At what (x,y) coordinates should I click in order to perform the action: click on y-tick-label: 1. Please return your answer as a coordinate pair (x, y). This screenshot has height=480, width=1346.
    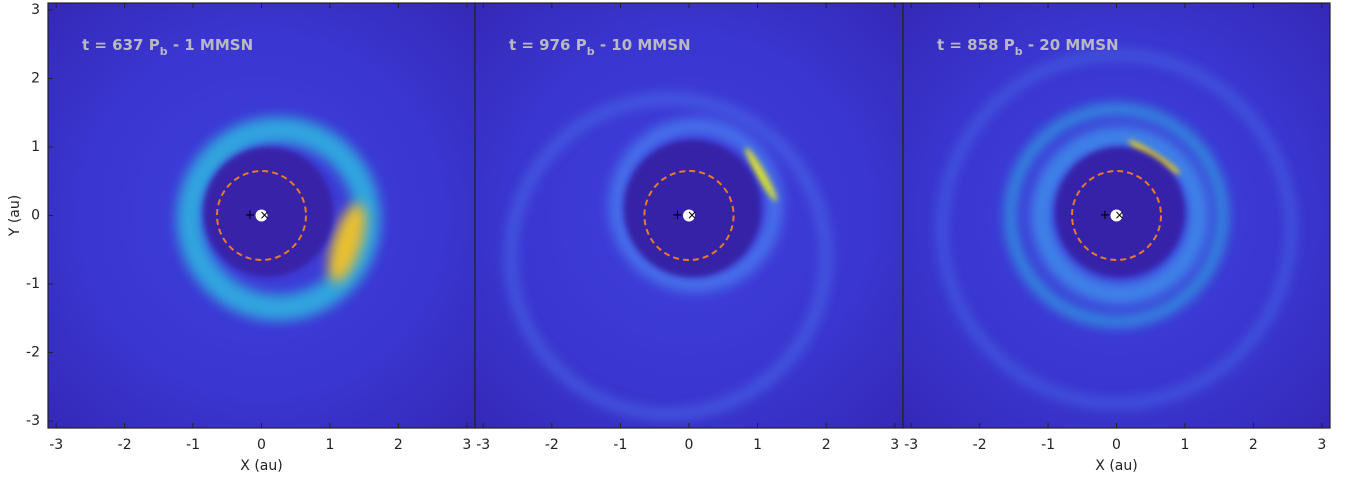
    Looking at the image, I should click on (35, 147).